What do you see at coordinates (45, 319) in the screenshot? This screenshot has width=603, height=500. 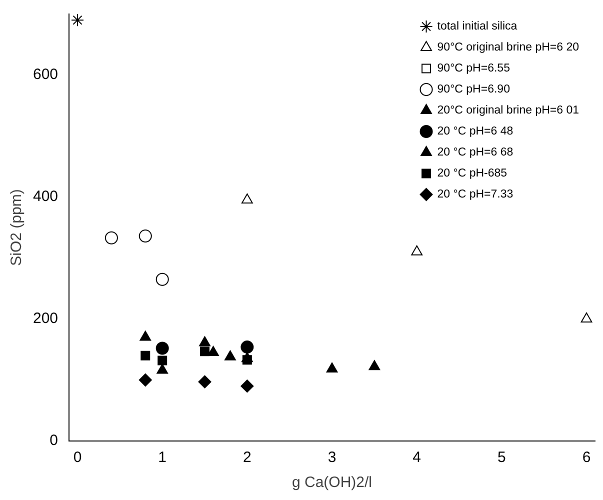 I see `y-tick-label: 200` at bounding box center [45, 319].